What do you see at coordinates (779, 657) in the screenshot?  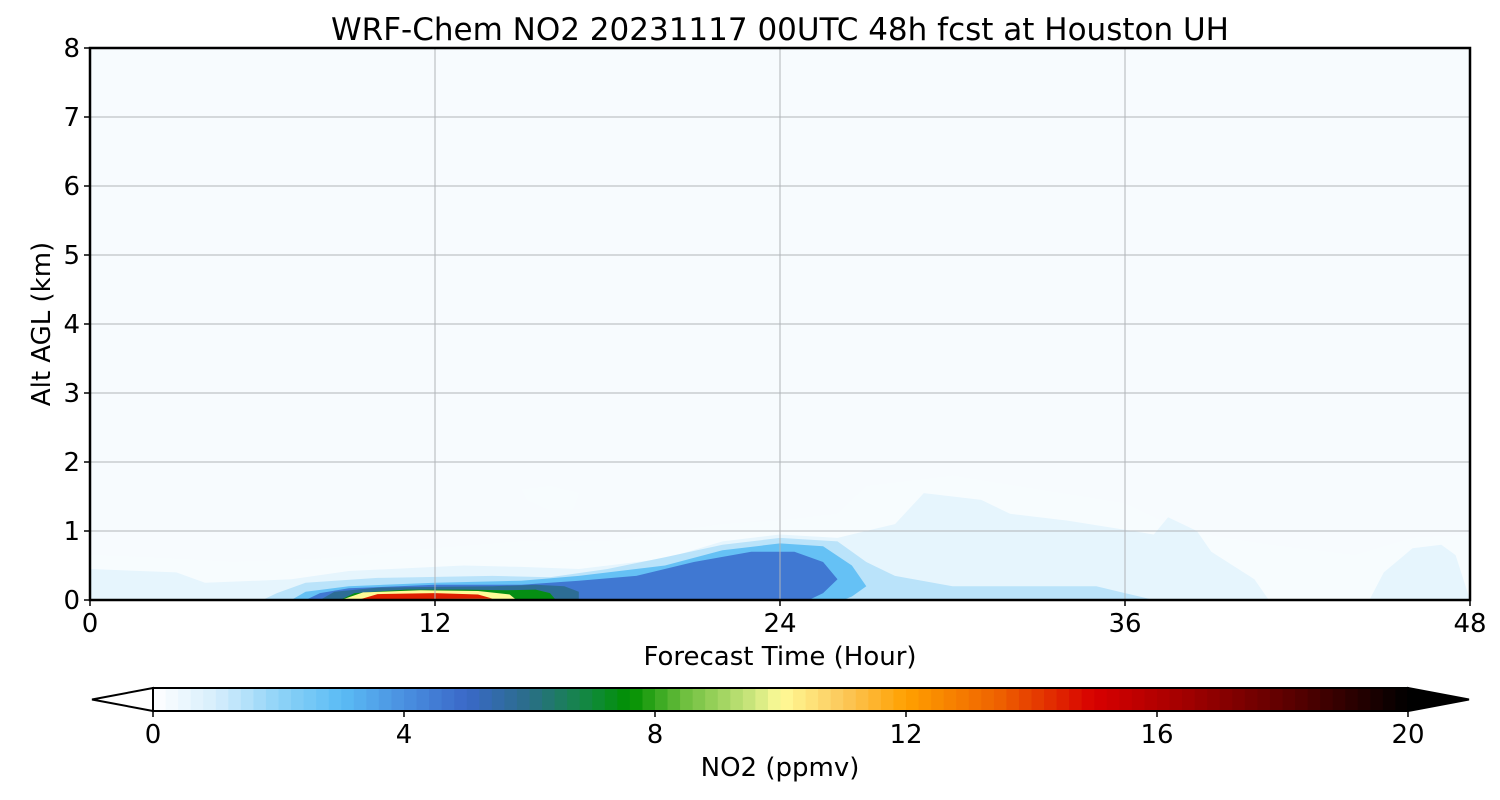 I see `x-axis-label: Forecast Time (Hour)` at bounding box center [779, 657].